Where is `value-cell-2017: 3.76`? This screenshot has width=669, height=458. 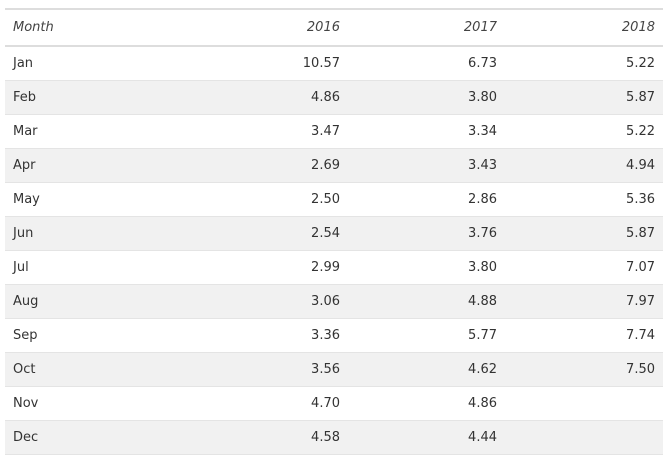
value-cell-2017: 3.76 is located at coordinates (426, 233).